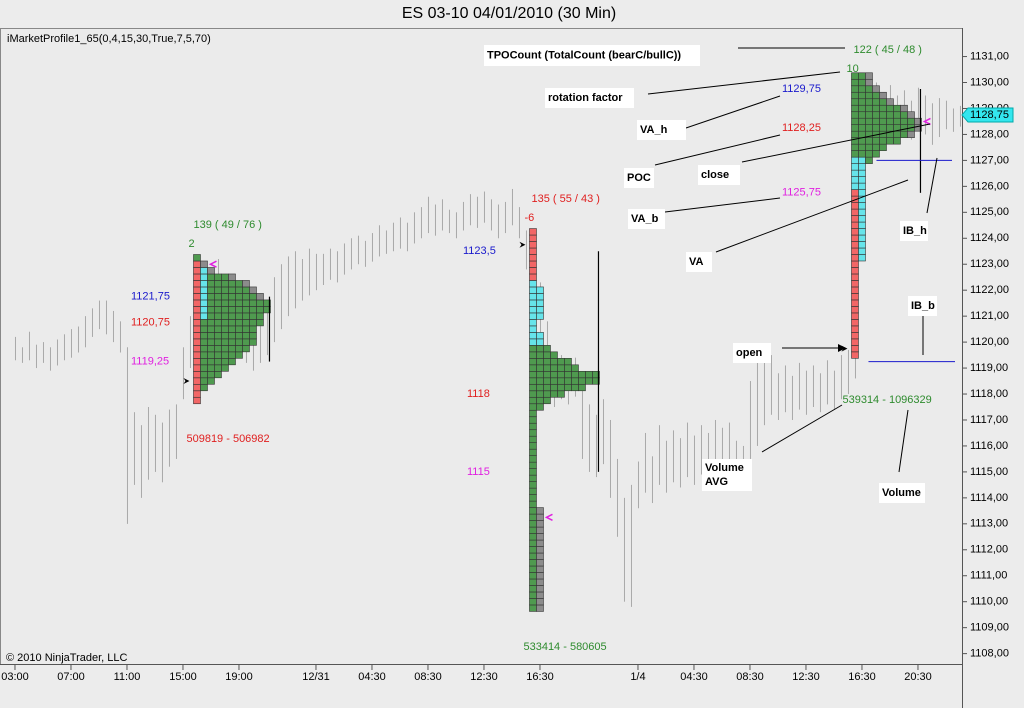  I want to click on x-tick-label: 03:00, so click(15, 677).